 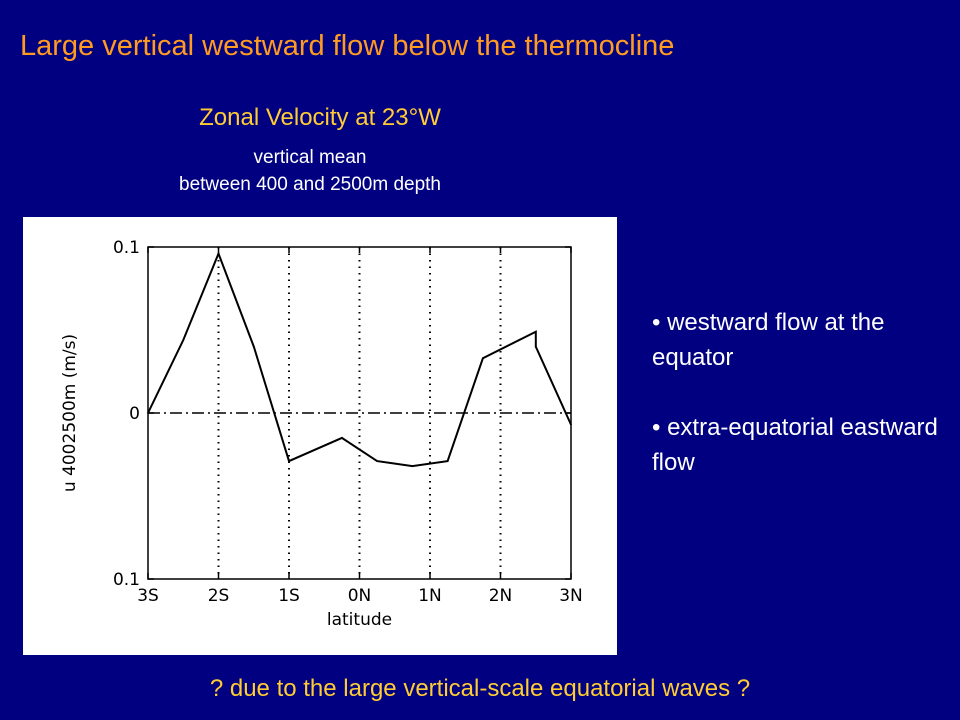 What do you see at coordinates (430, 596) in the screenshot?
I see `x-tick-label: 1N` at bounding box center [430, 596].